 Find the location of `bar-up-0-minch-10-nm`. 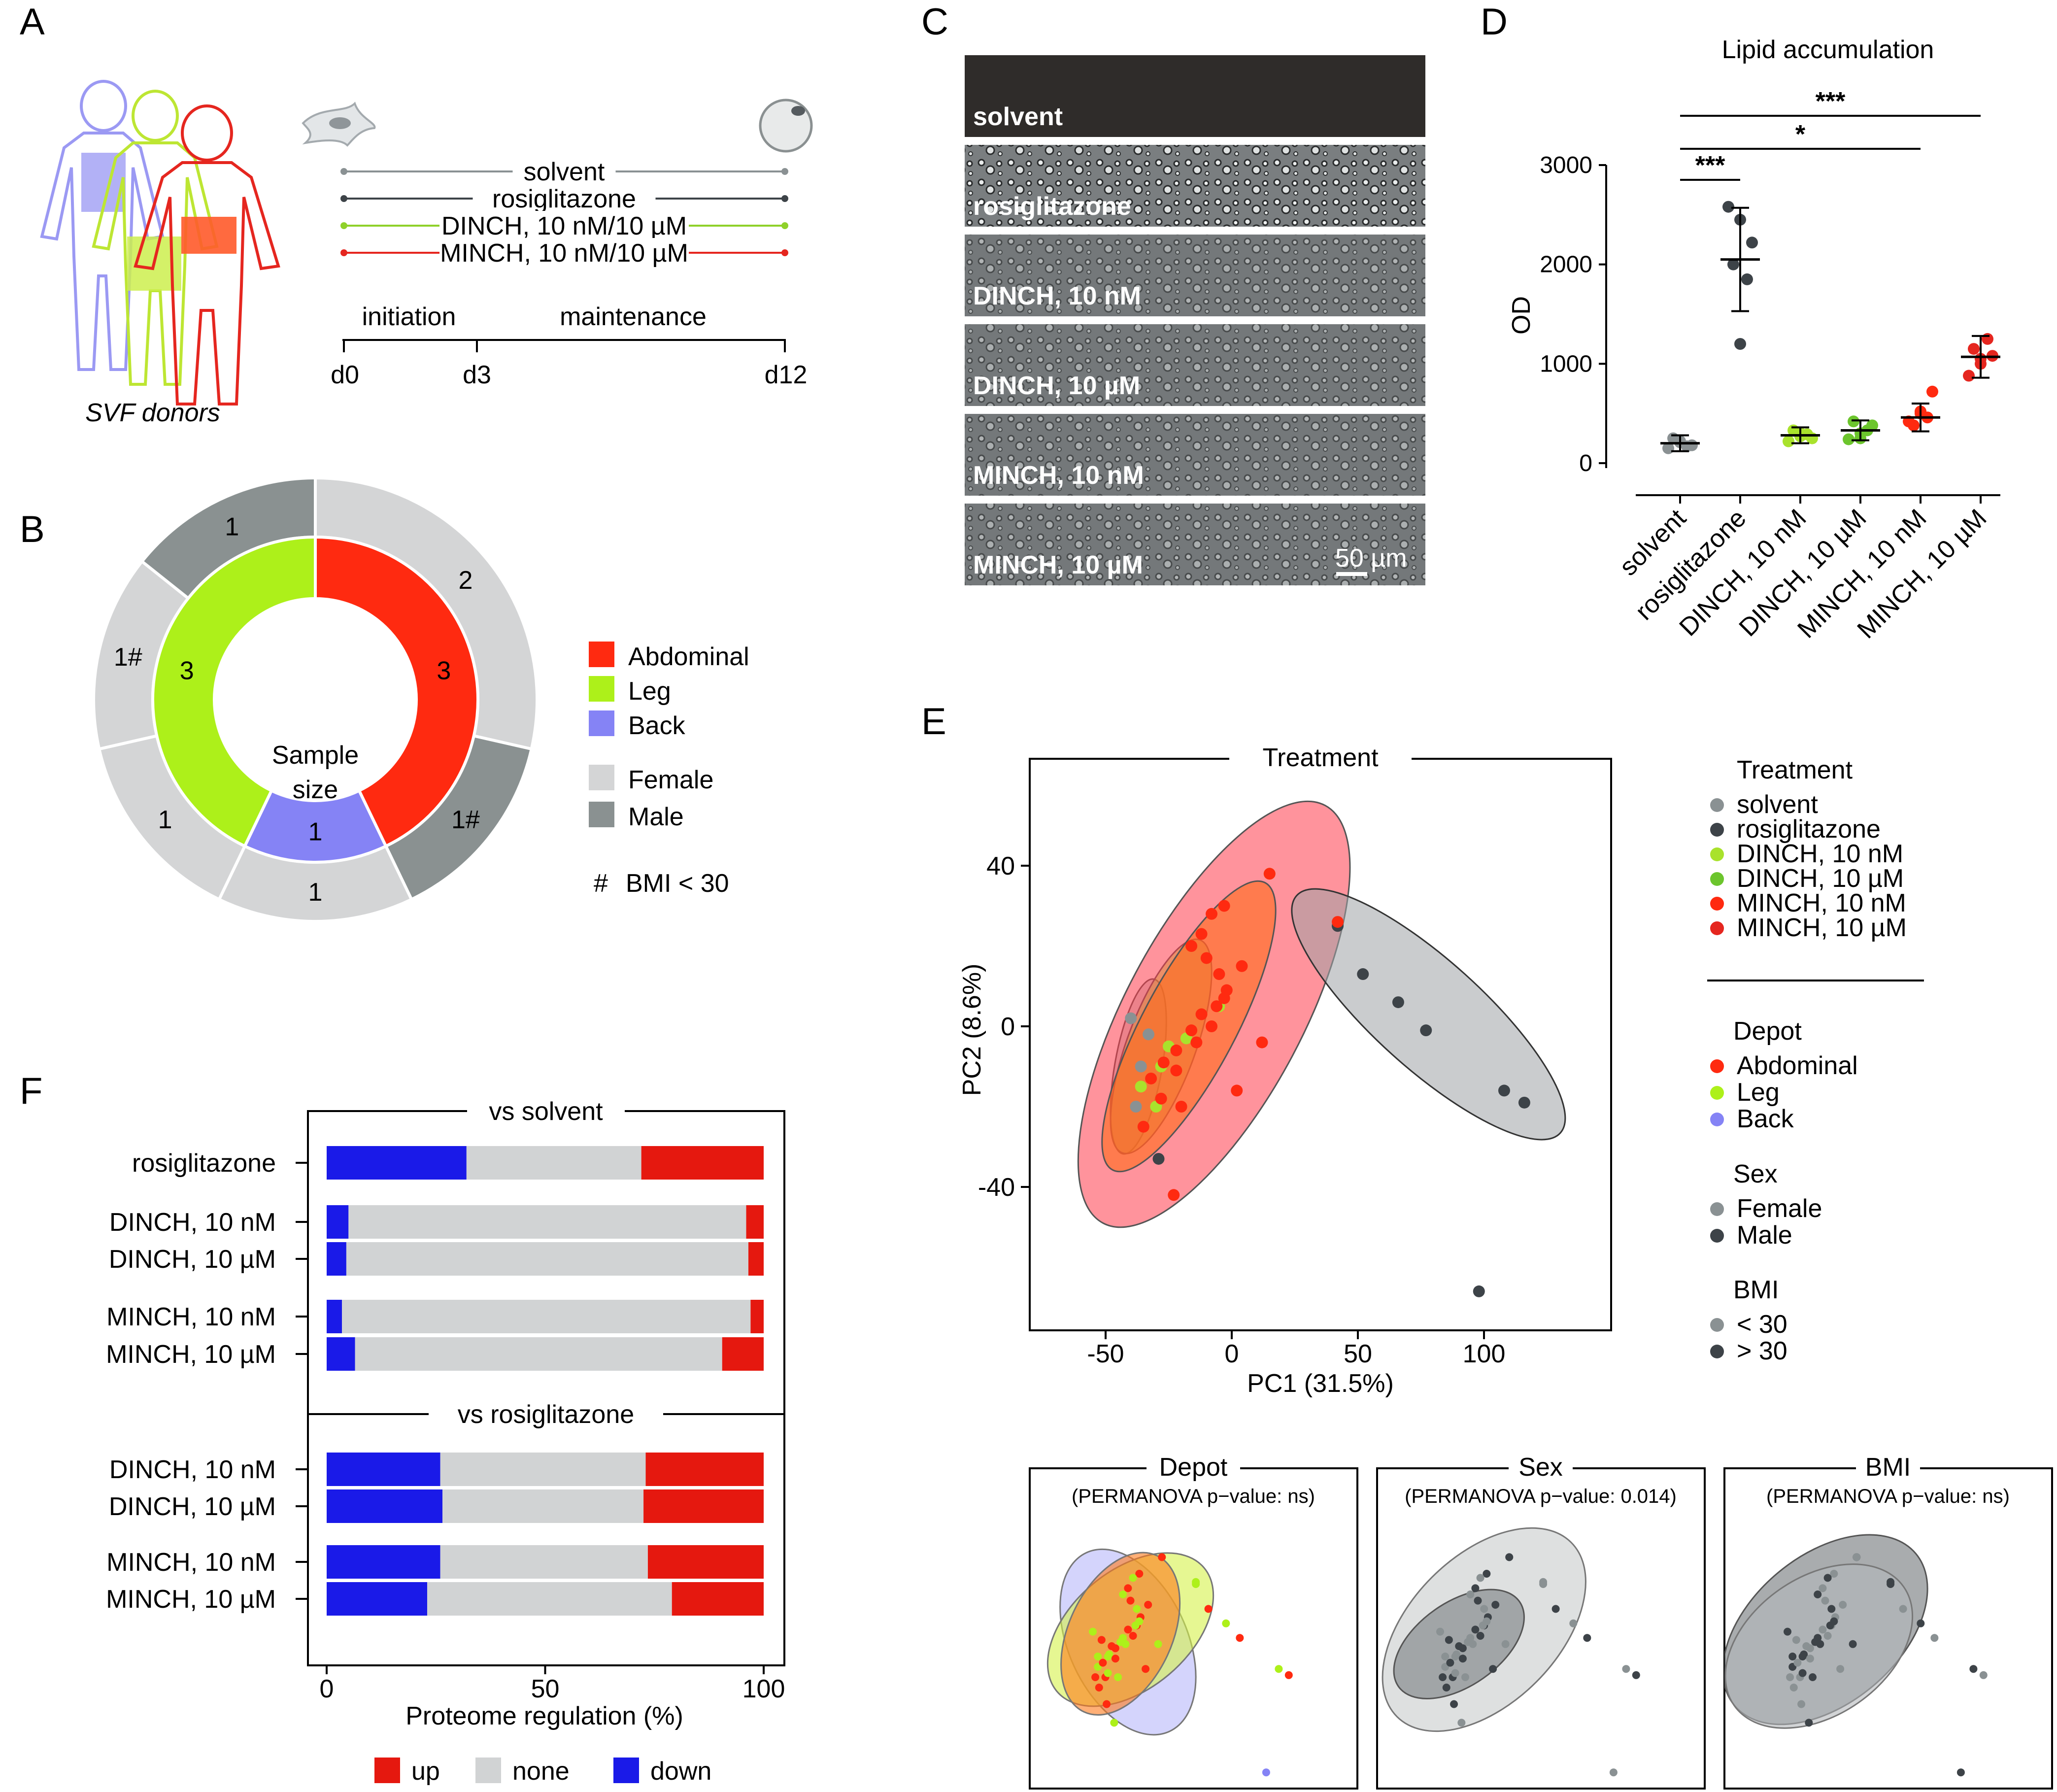

bar-up-0-minch-10-nm is located at coordinates (757, 1316).